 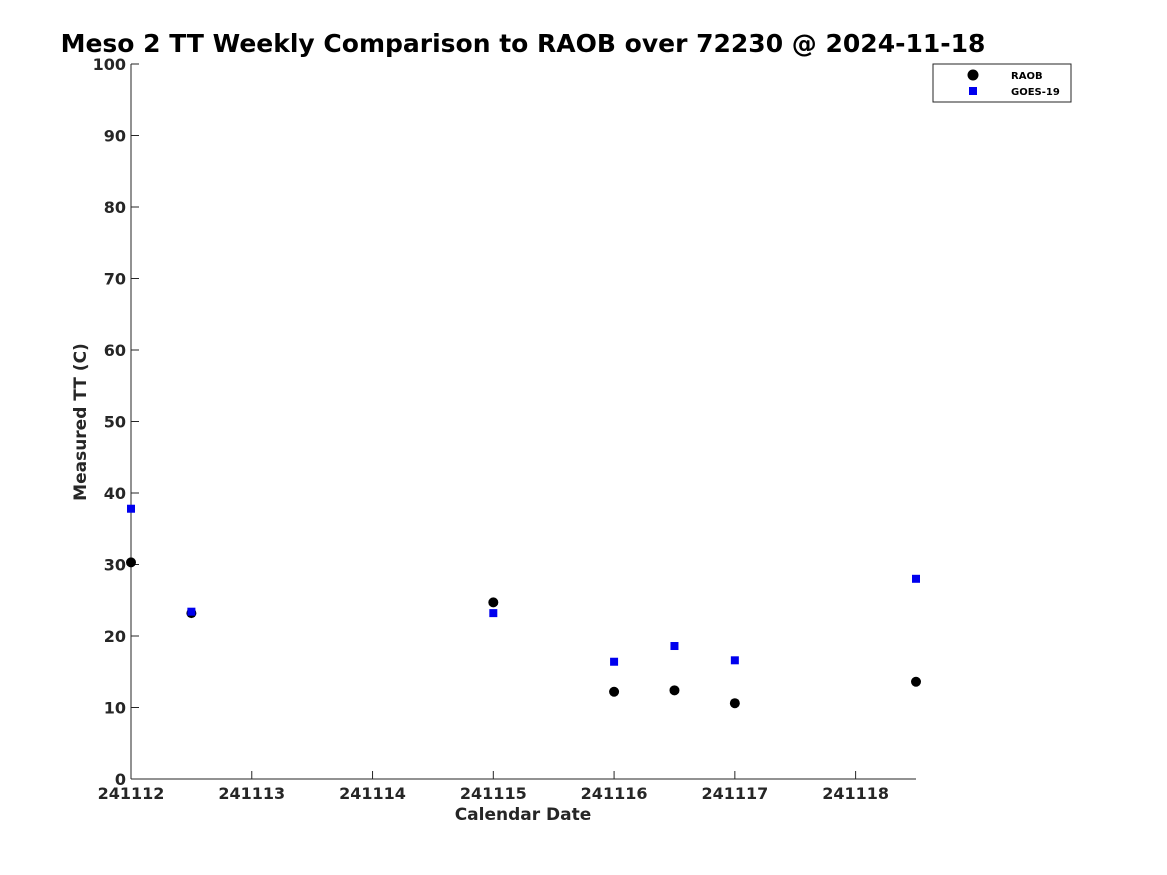 I want to click on x-tick-label: 241112, so click(x=131, y=793).